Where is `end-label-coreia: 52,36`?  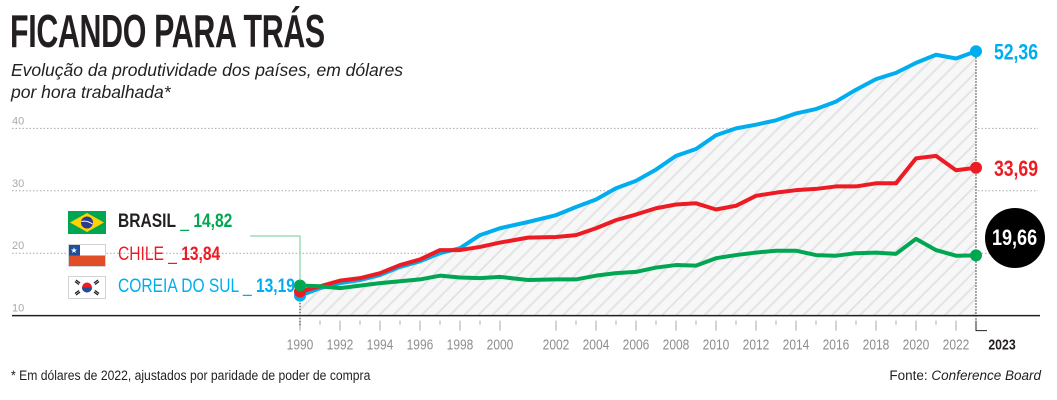
end-label-coreia: 52,36 is located at coordinates (1016, 53).